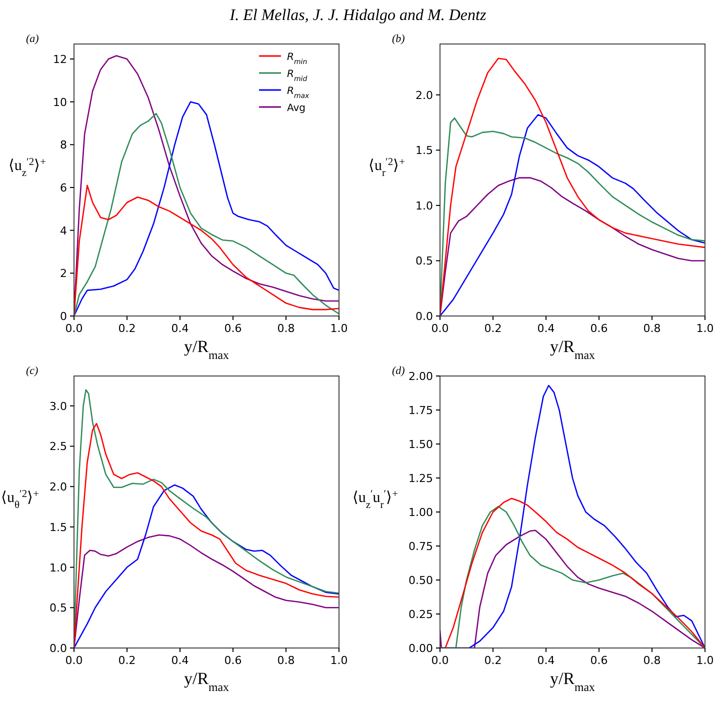  What do you see at coordinates (20, 499) in the screenshot?
I see `y-axis-title: ⟨u$_{θ}$$^{′2}$⟩$^{+}$` at bounding box center [20, 499].